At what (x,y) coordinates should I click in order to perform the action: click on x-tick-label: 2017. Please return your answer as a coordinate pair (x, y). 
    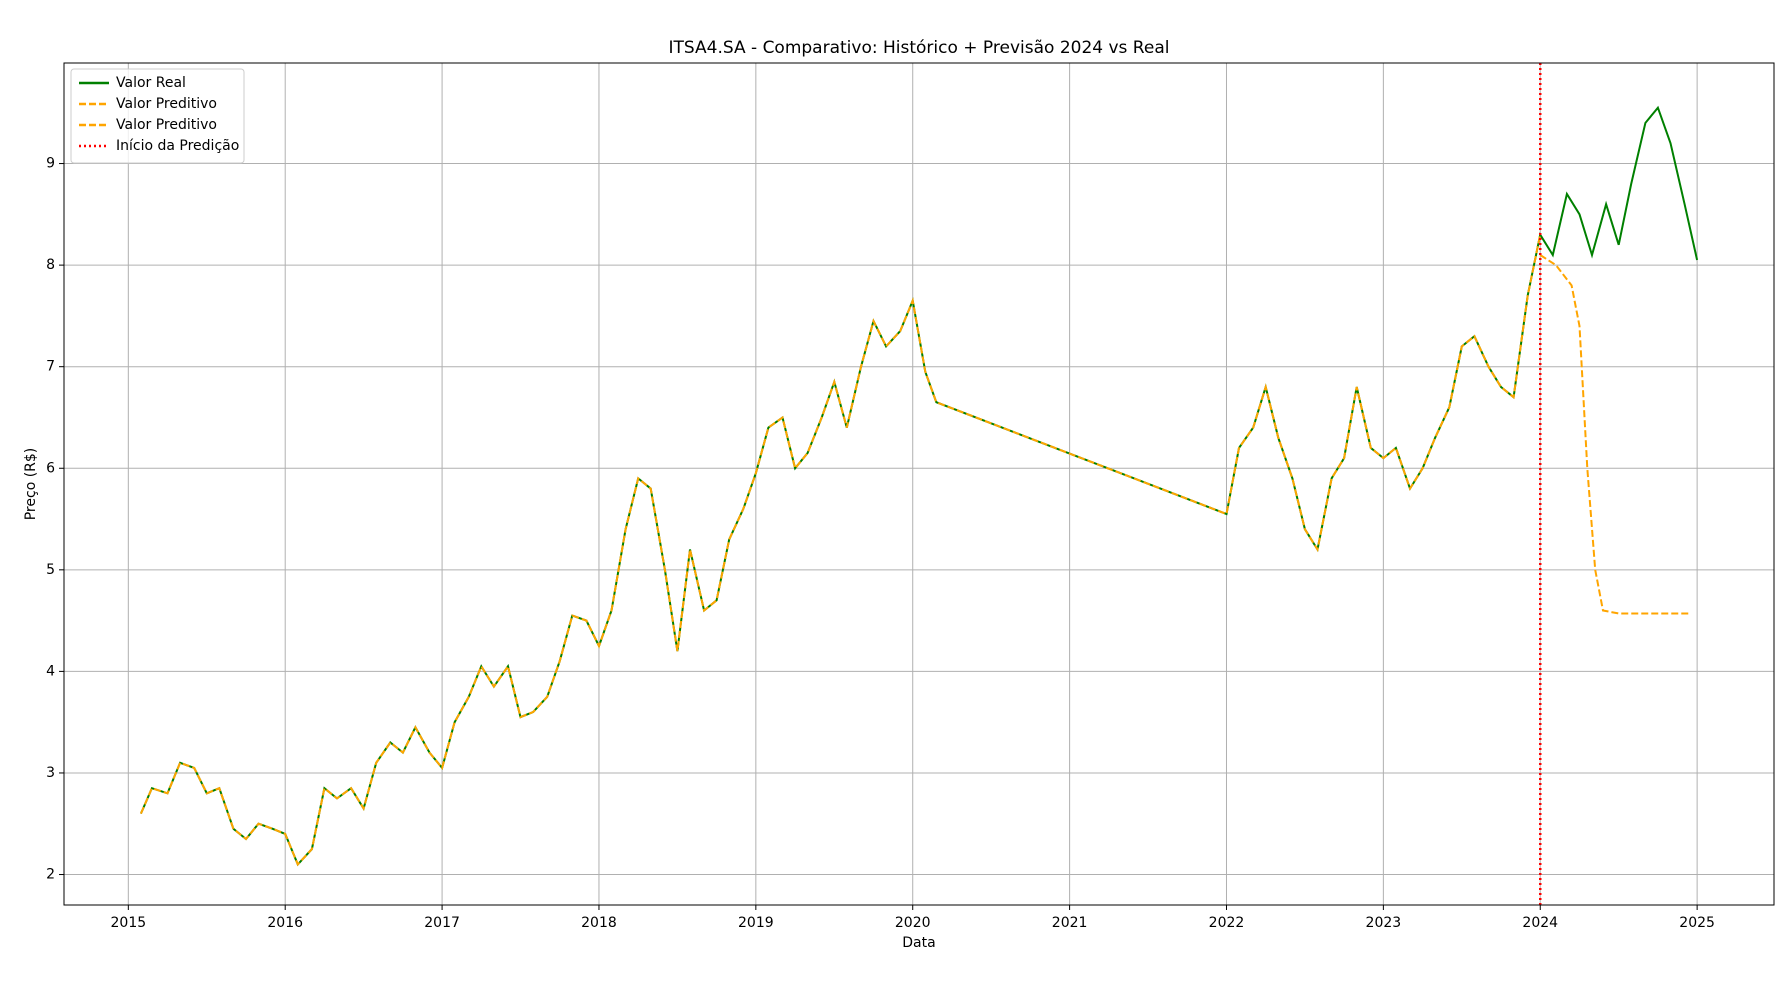
    Looking at the image, I should click on (442, 923).